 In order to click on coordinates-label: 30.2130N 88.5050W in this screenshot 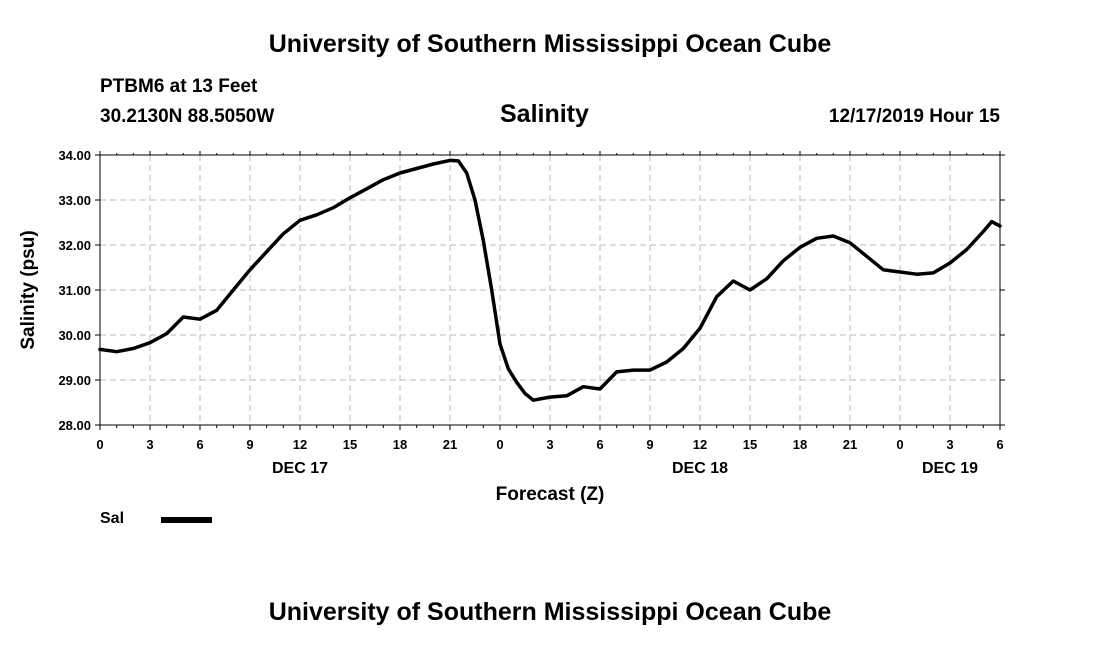, I will do `click(187, 116)`.